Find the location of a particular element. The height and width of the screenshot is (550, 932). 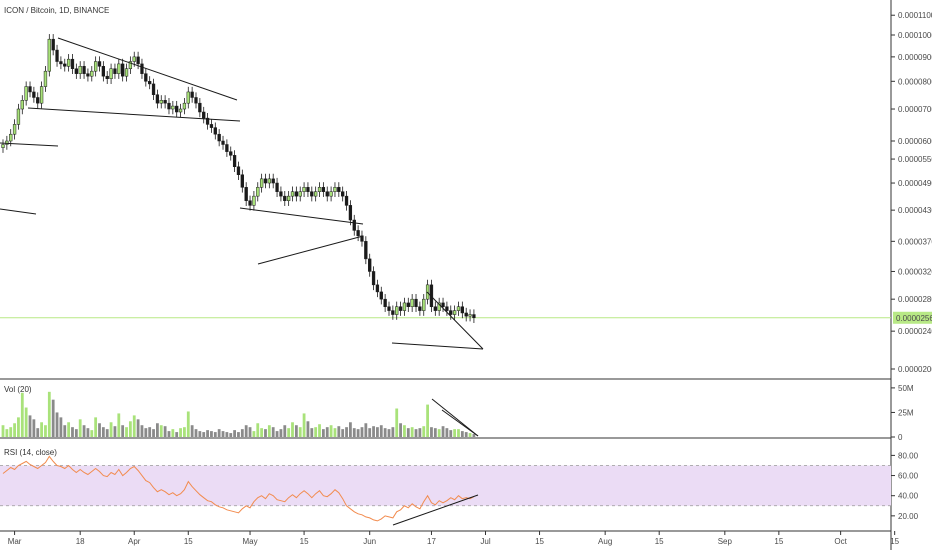

time-tick-label: Aug is located at coordinates (605, 541).